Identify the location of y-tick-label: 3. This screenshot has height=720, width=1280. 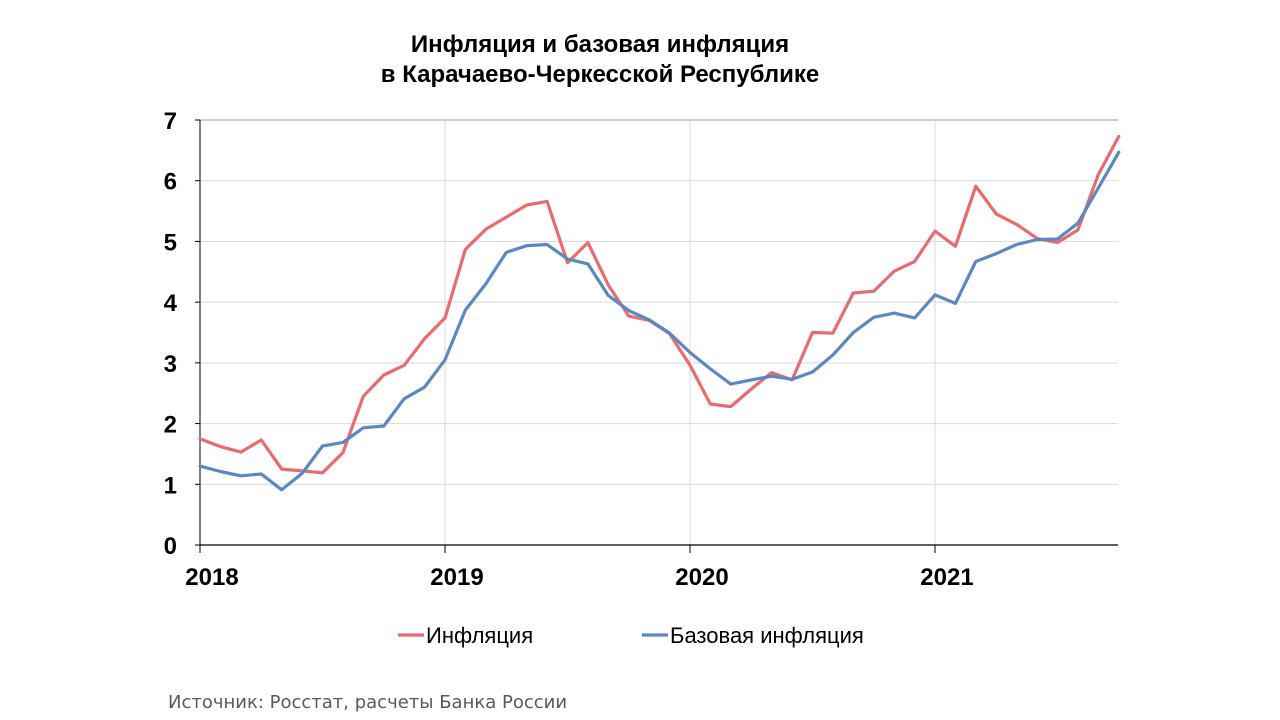
(170, 364).